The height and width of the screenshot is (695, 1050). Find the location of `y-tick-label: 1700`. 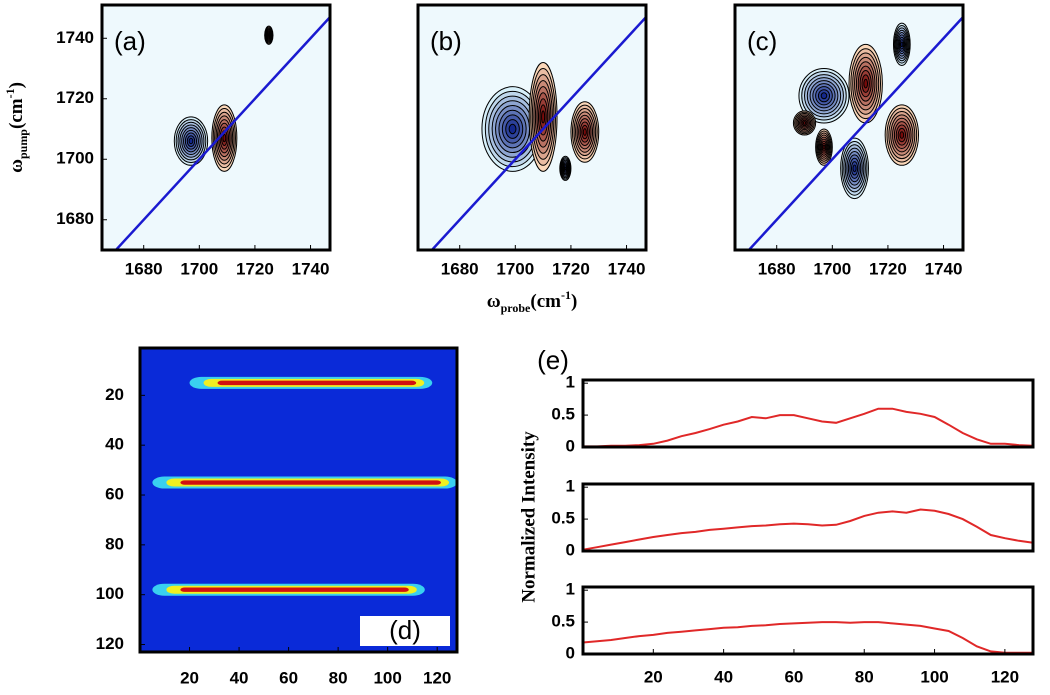

y-tick-label: 1700 is located at coordinates (75, 158).